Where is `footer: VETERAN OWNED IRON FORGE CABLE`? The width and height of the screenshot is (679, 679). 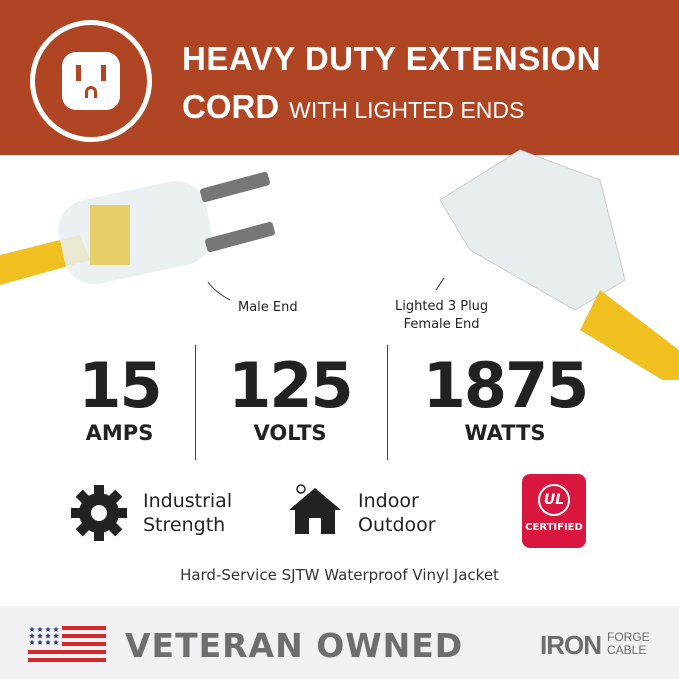 footer: VETERAN OWNED IRON FORGE CABLE is located at coordinates (339, 642).